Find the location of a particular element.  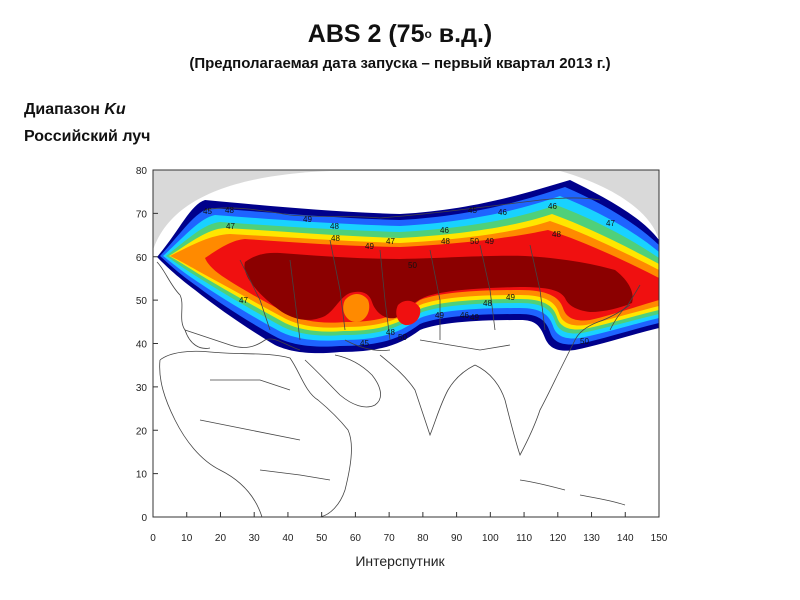

lon-tick-label: 30 is located at coordinates (255, 538).